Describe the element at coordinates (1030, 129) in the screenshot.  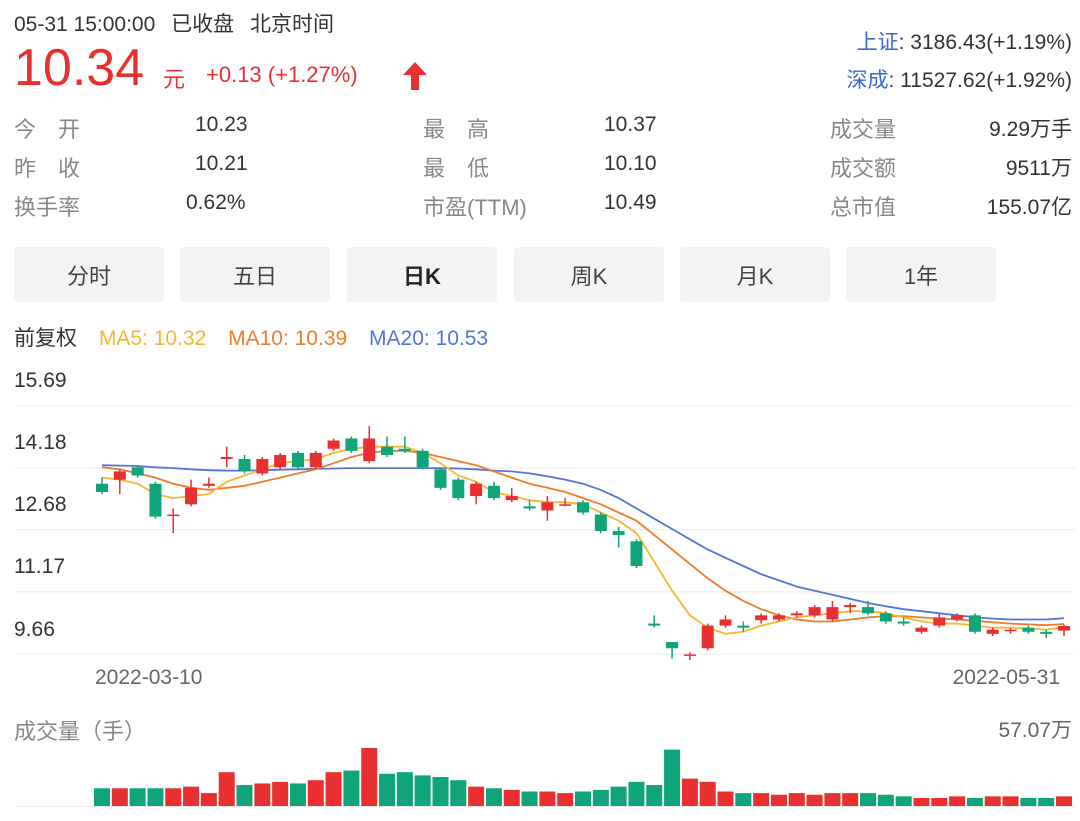
I see `volume-value: 9.29万手` at that location.